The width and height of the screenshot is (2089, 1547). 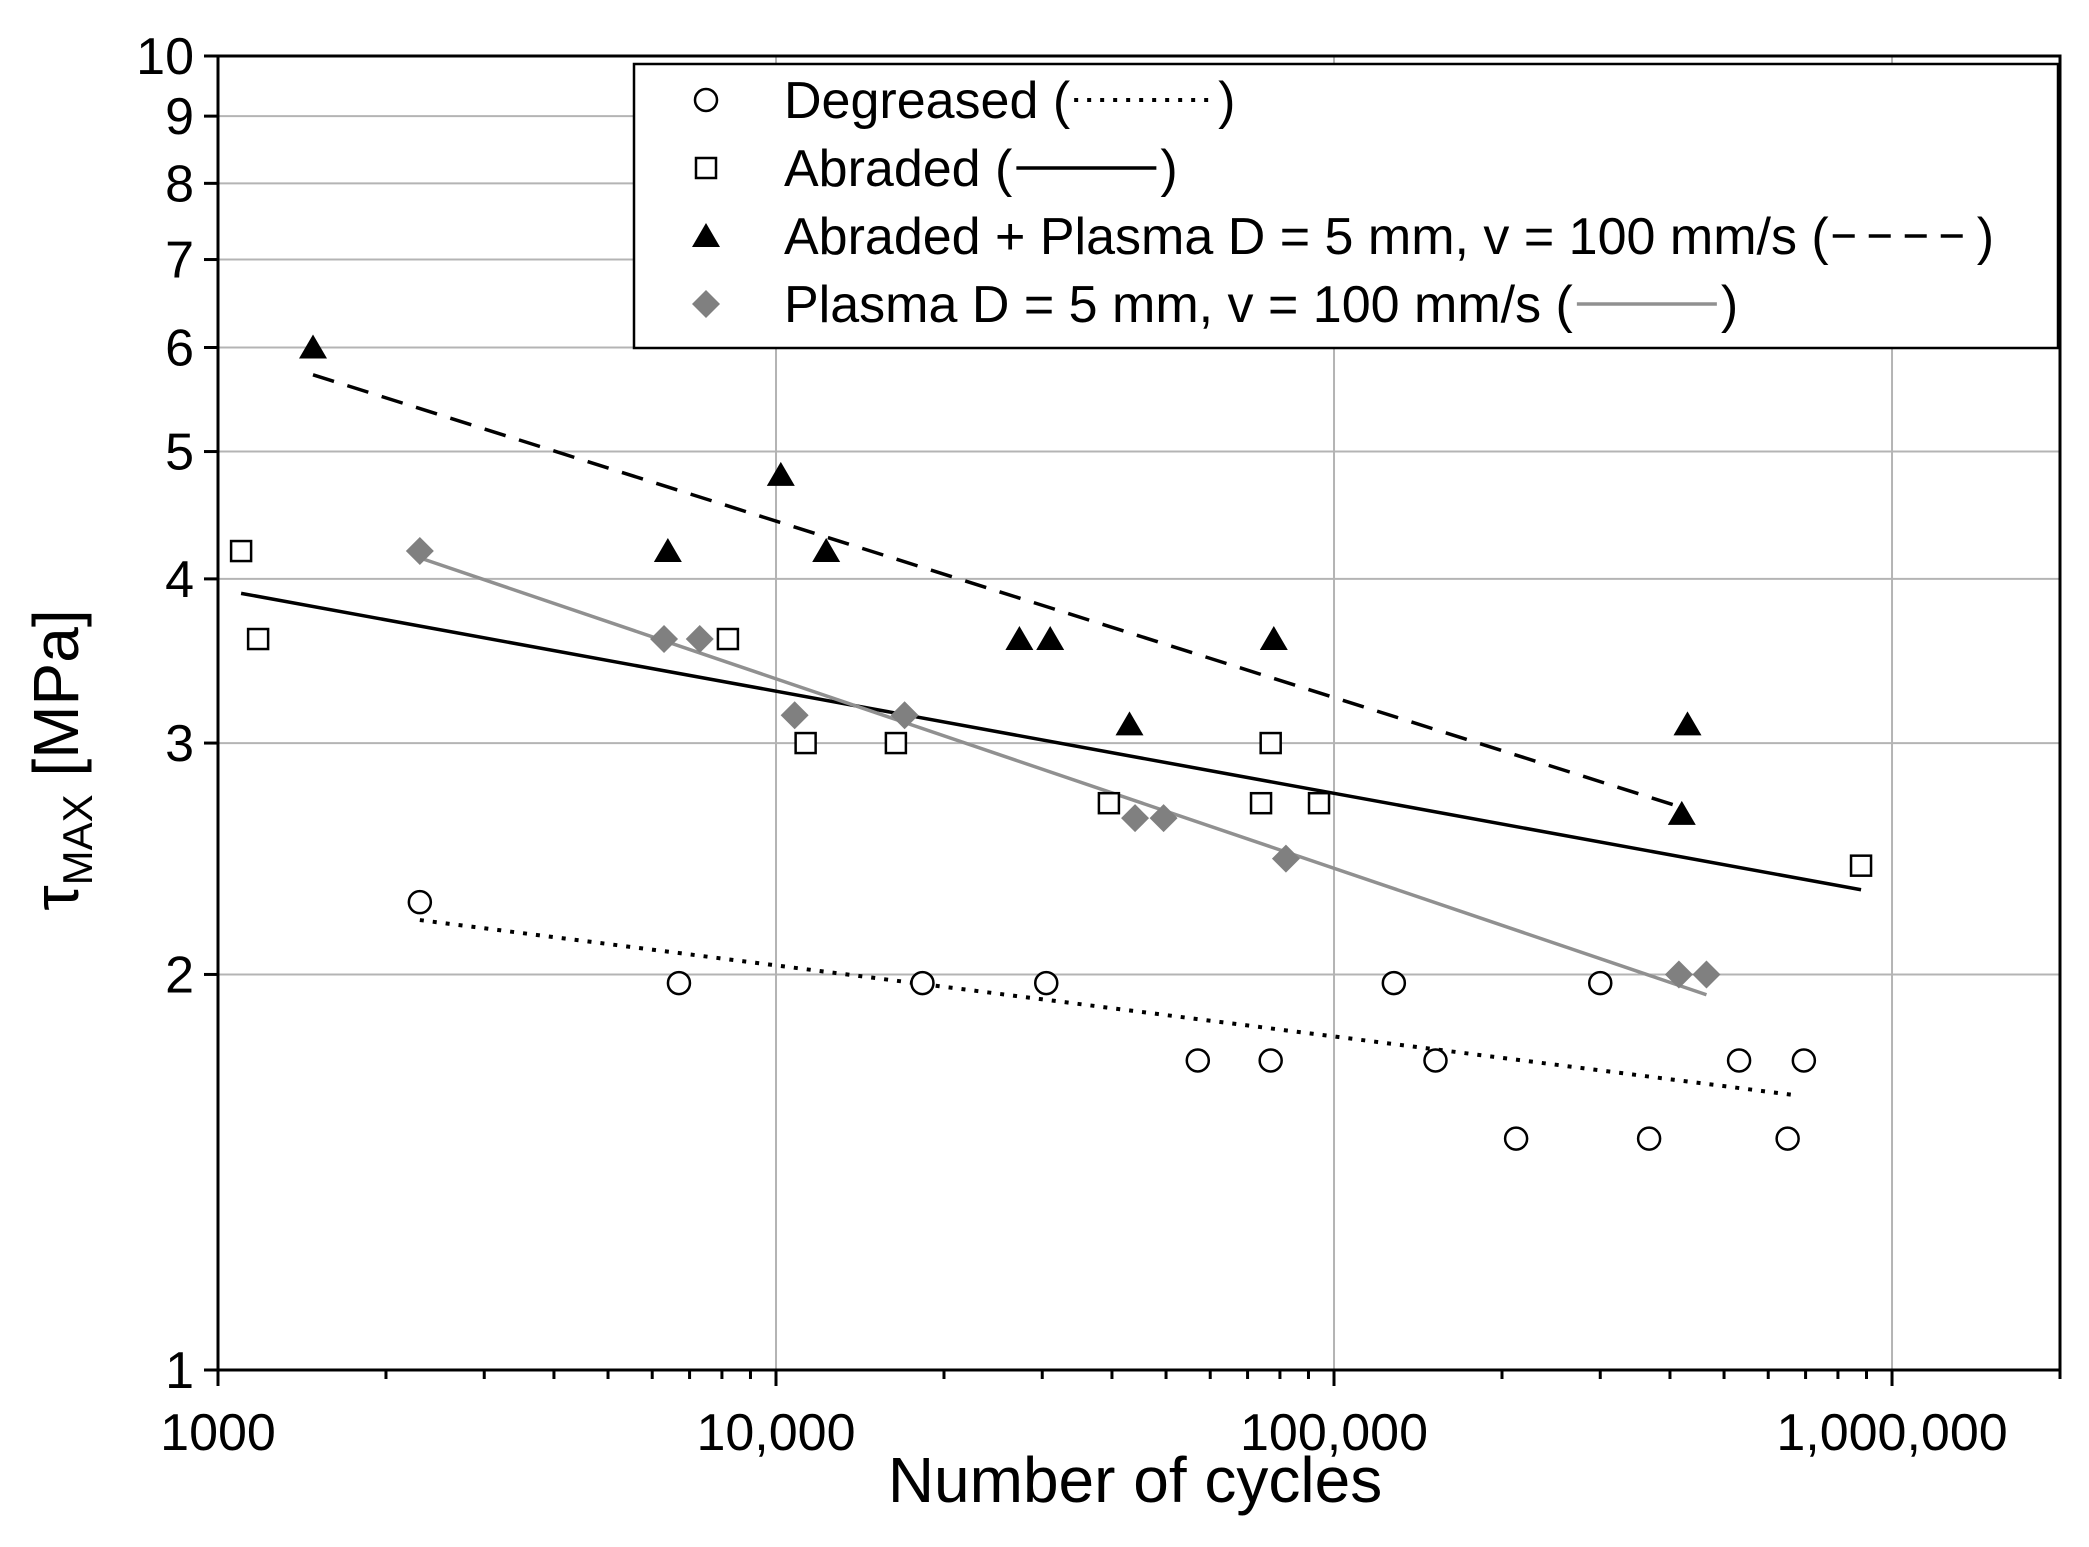 I want to click on y-axis-title: τMAX [MPa], so click(x=60, y=759).